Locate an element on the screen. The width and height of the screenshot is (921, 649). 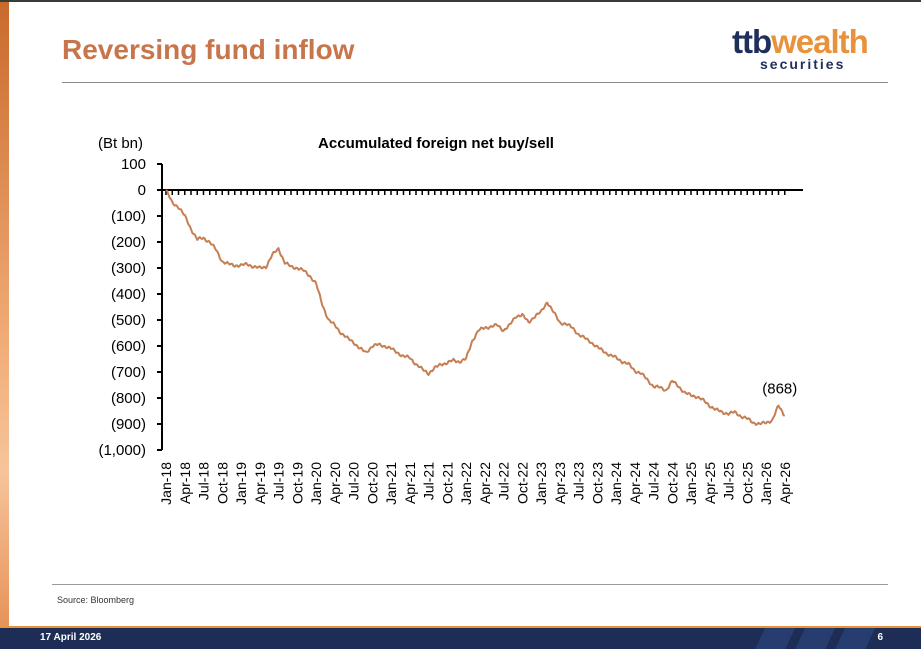
x-tick-label: Jan-19 is located at coordinates (241, 483).